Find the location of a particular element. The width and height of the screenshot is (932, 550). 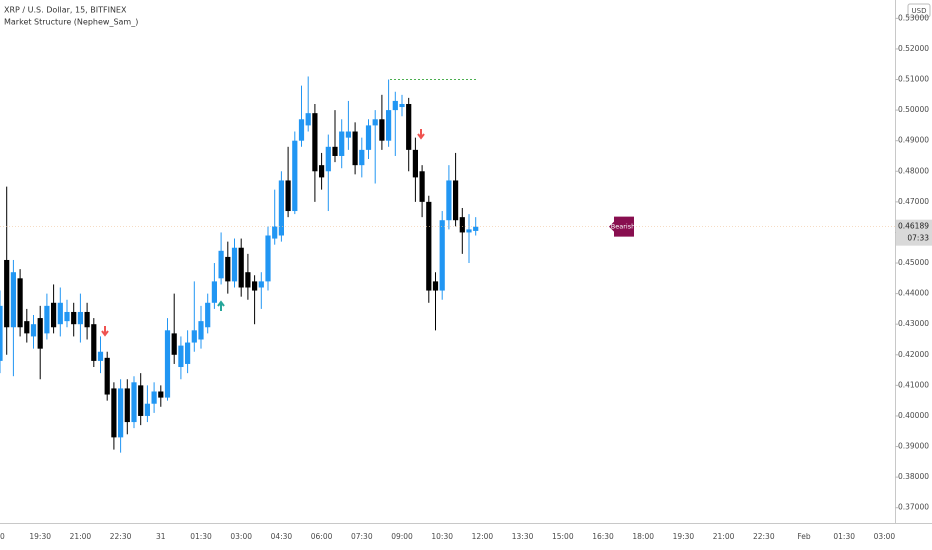

y-tick-label: 0.47000 is located at coordinates (913, 201).